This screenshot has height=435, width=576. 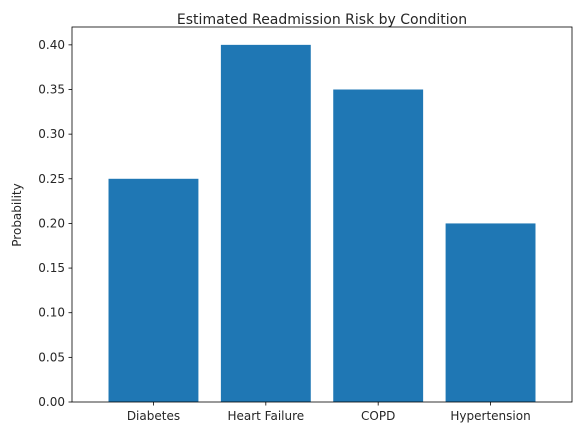 I want to click on y-tick-label: 0.10, so click(x=51, y=313).